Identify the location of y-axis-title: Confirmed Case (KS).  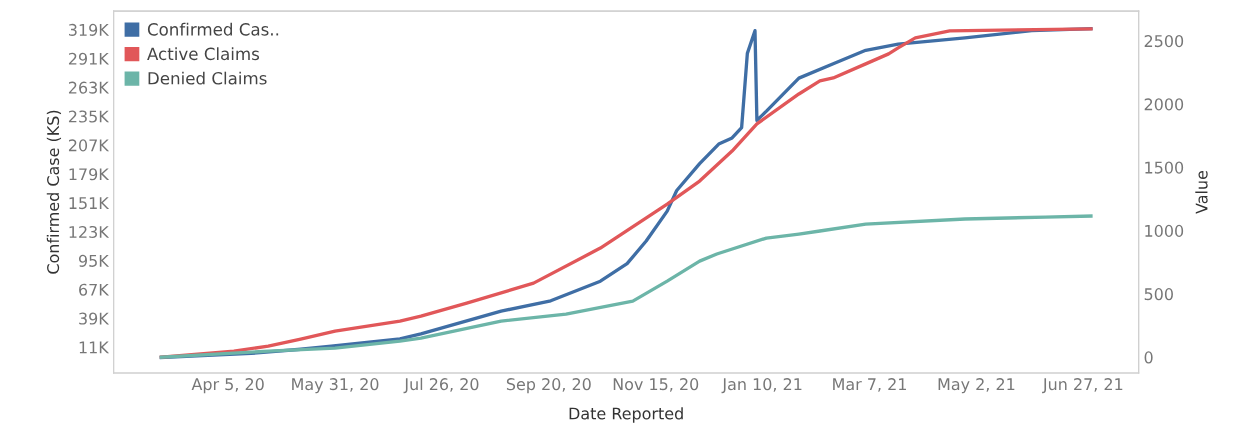
(54, 192).